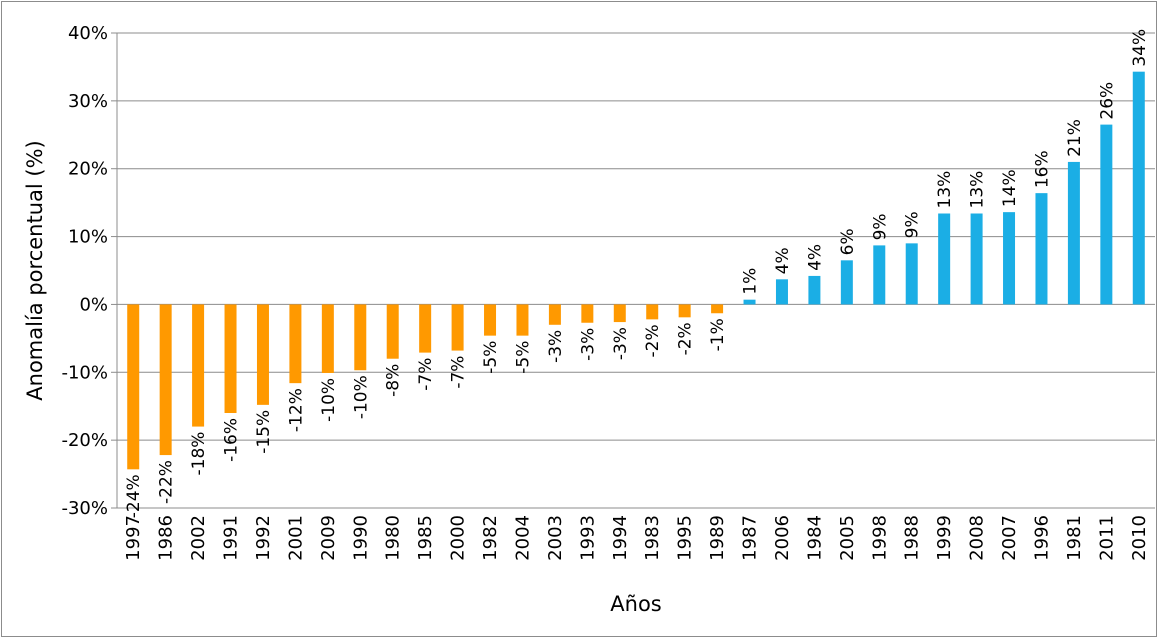 This screenshot has width=1159, height=639. I want to click on x-tick-label: 1997, so click(133, 538).